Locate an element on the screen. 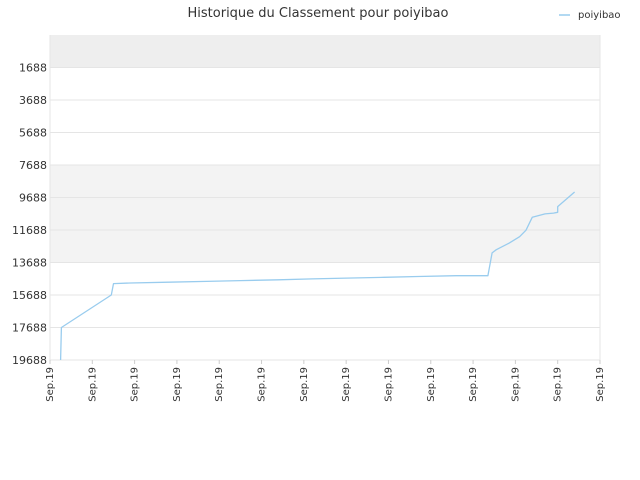 Image resolution: width=640 pixels, height=480 pixels. y-tick-label: 3688 is located at coordinates (33, 100).